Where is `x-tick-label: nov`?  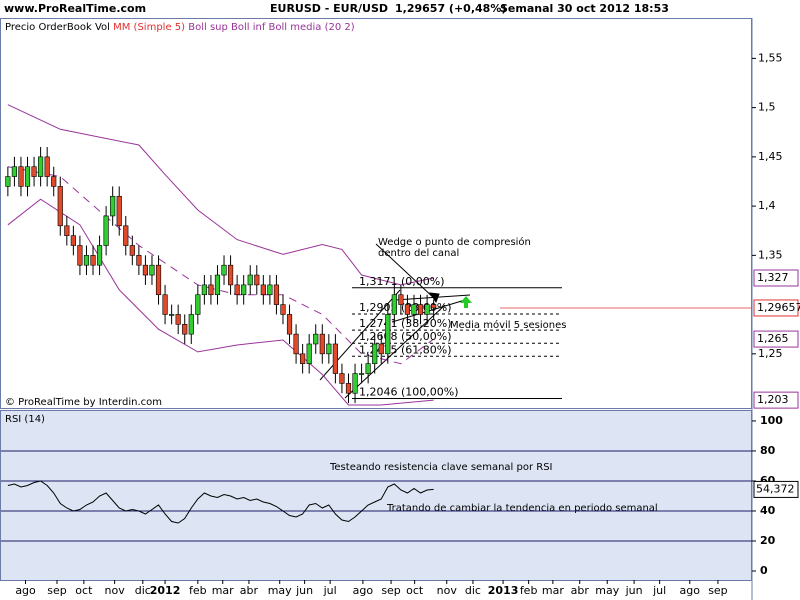
x-tick-label: nov is located at coordinates (447, 590).